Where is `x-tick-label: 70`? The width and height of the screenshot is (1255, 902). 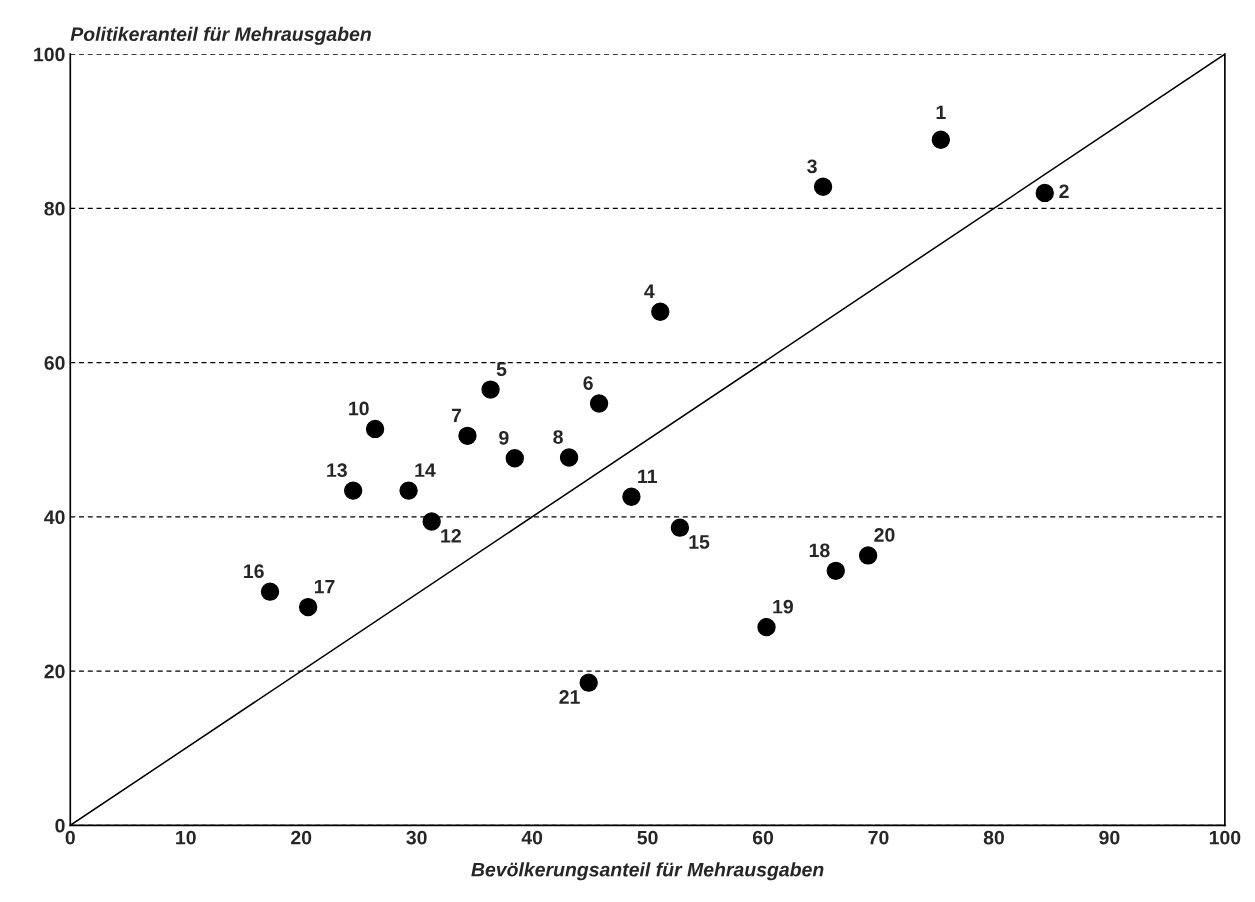 x-tick-label: 70 is located at coordinates (878, 837).